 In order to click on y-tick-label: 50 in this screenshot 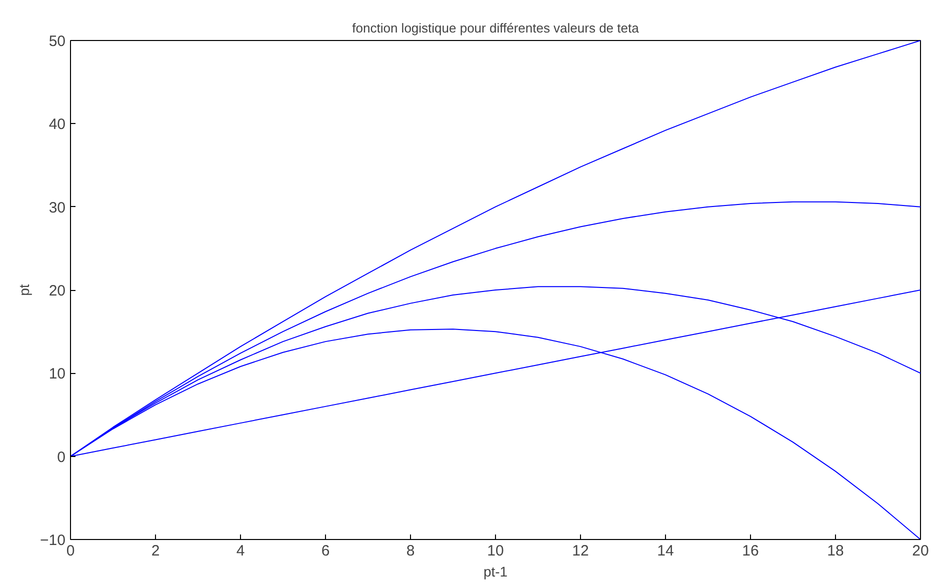, I will do `click(57, 41)`.